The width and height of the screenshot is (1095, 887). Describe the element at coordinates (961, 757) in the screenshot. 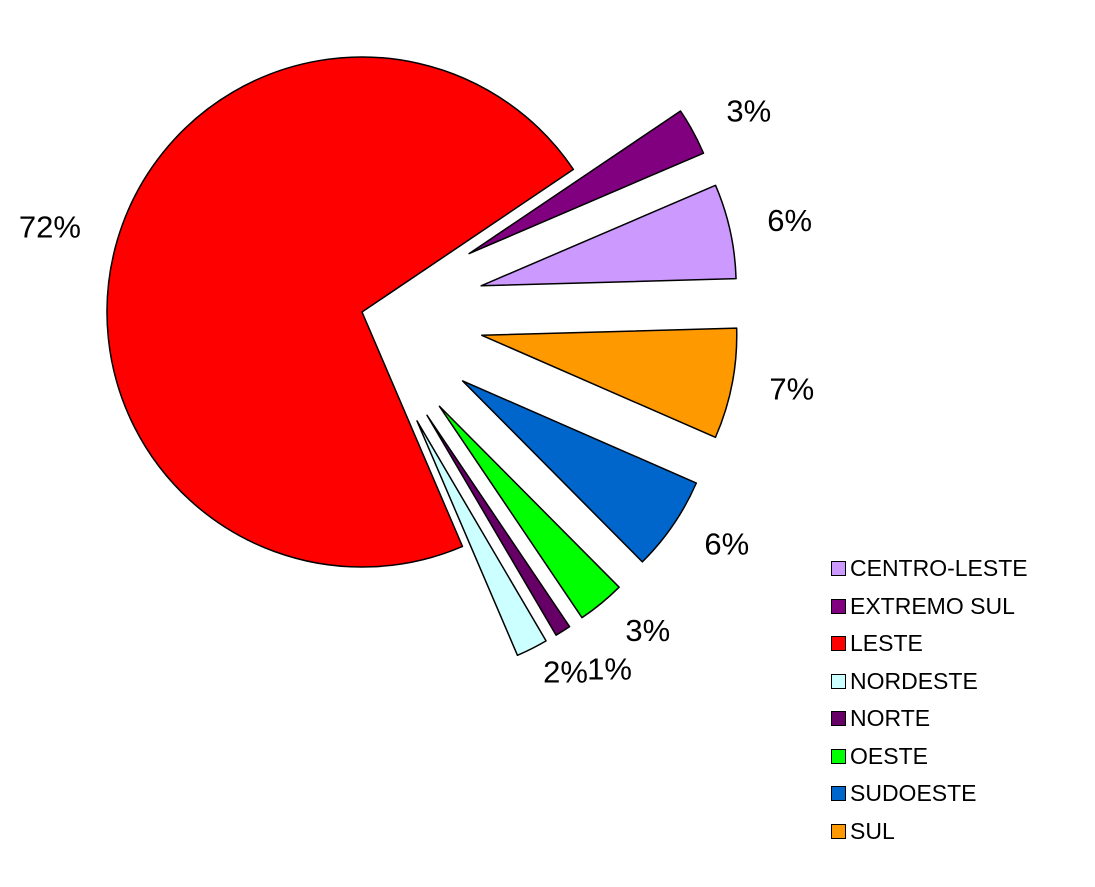

I see `legend-item: OESTE` at that location.